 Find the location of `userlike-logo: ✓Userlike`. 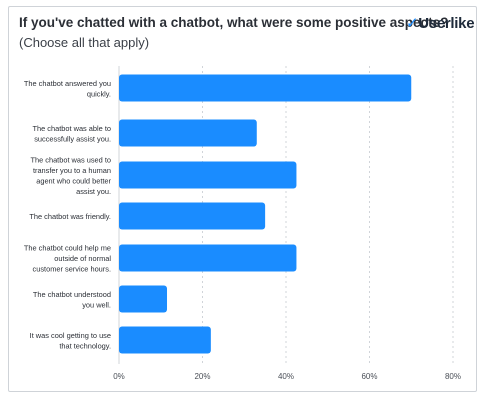

userlike-logo: ✓Userlike is located at coordinates (440, 23).